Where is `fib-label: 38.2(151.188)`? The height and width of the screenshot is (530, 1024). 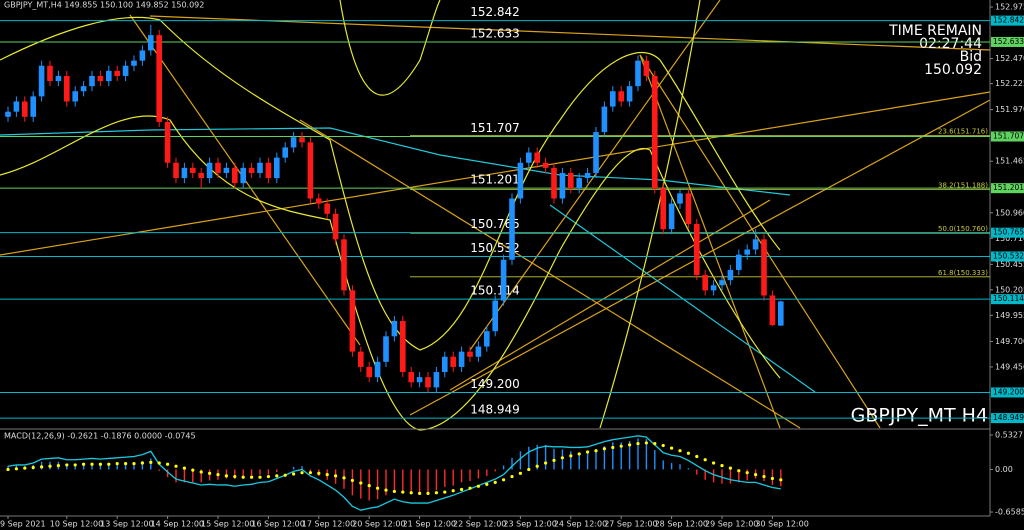 fib-label: 38.2(151.188) is located at coordinates (963, 185).